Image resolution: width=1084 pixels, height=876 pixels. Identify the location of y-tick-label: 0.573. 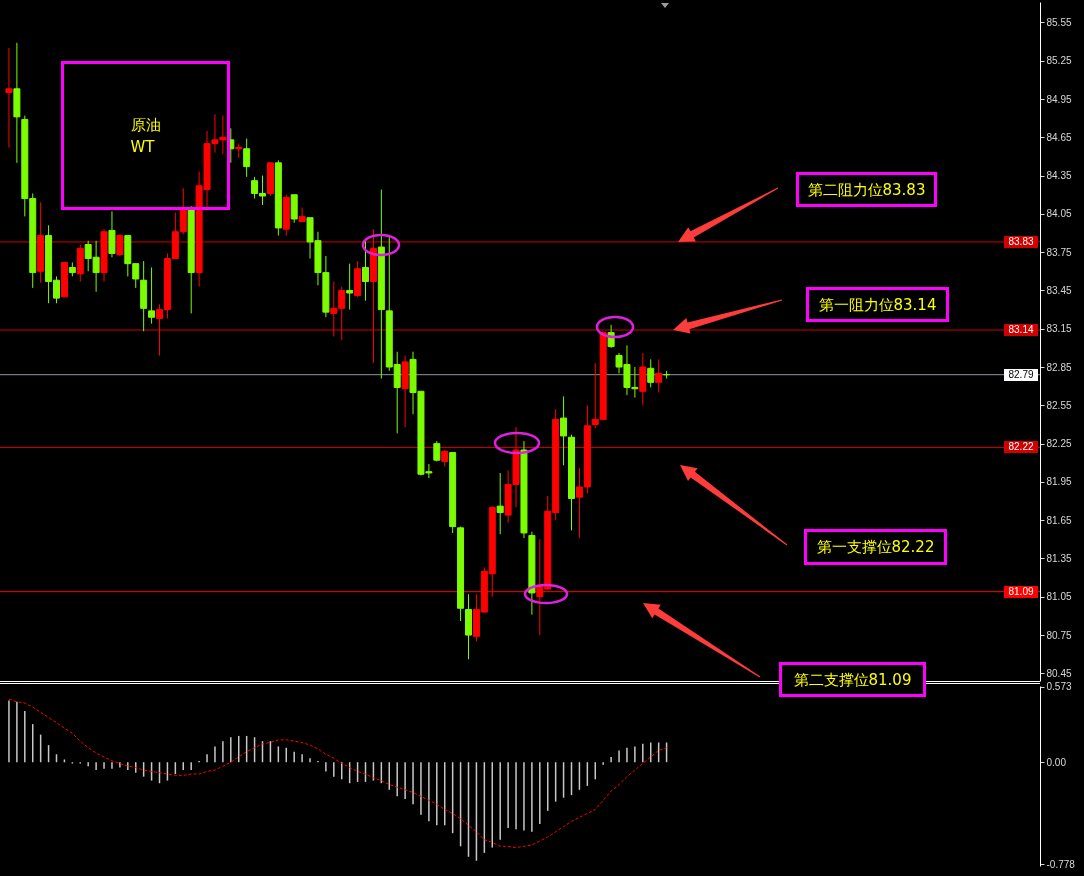
(1059, 687).